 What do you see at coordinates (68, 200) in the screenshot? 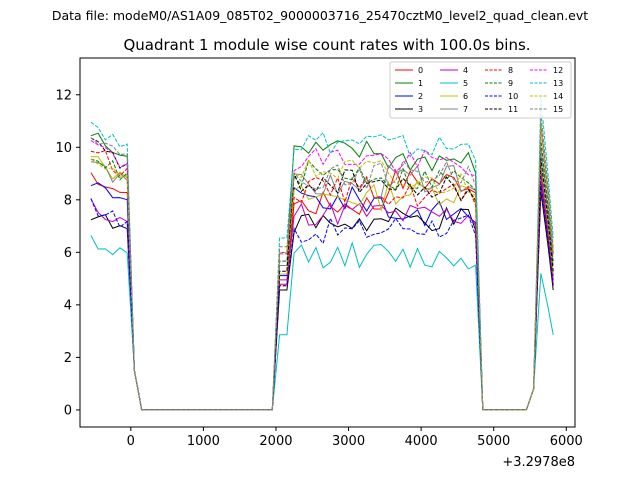
I see `y-tick-label: 8` at bounding box center [68, 200].